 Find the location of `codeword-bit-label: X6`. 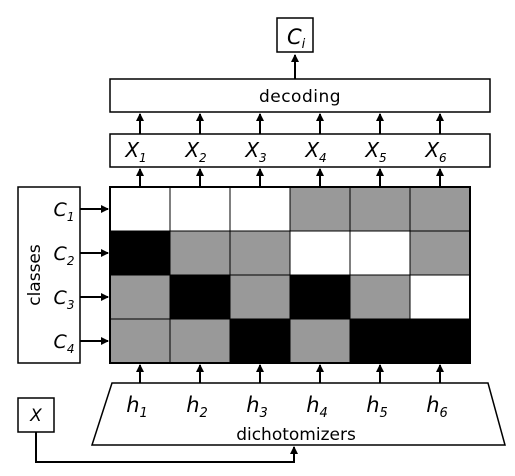

codeword-bit-label: X6 is located at coordinates (435, 151).